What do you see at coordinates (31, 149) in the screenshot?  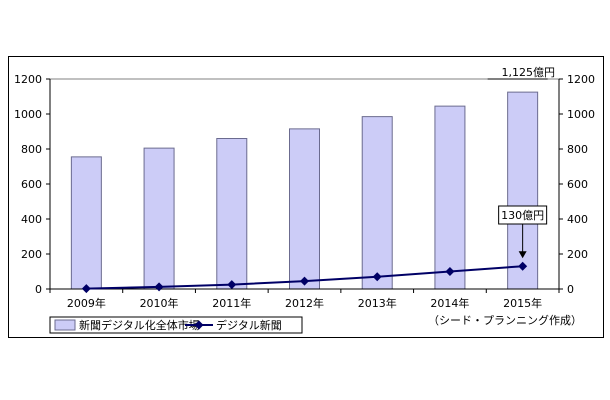 I see `left-y-tick-800: 800` at bounding box center [31, 149].